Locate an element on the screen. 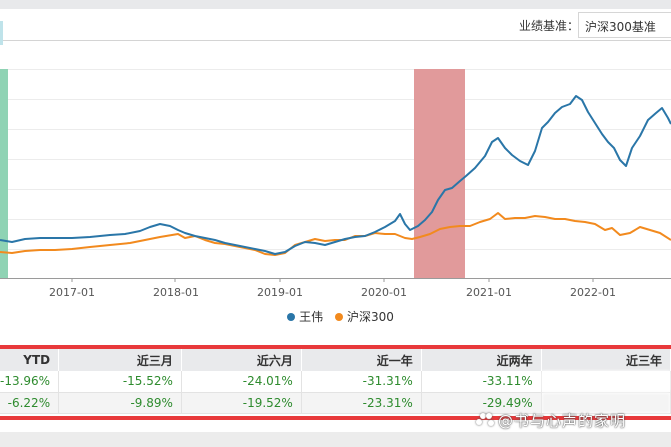 This screenshot has height=447, width=671. col-header-3m: 近三月 is located at coordinates (120, 360).